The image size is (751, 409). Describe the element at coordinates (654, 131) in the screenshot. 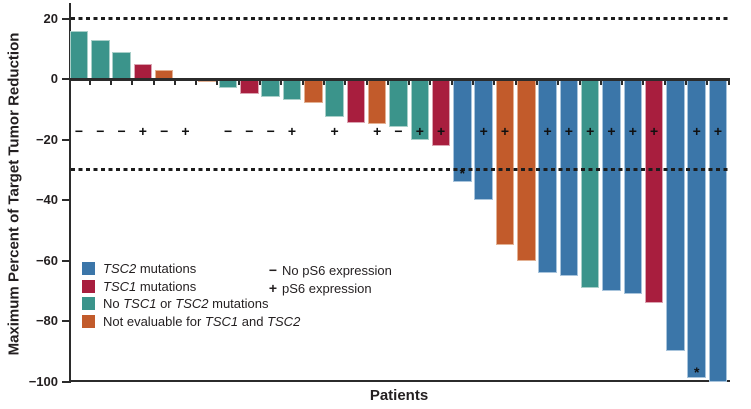

I see `ps6-symbol-patient-28: +` at that location.